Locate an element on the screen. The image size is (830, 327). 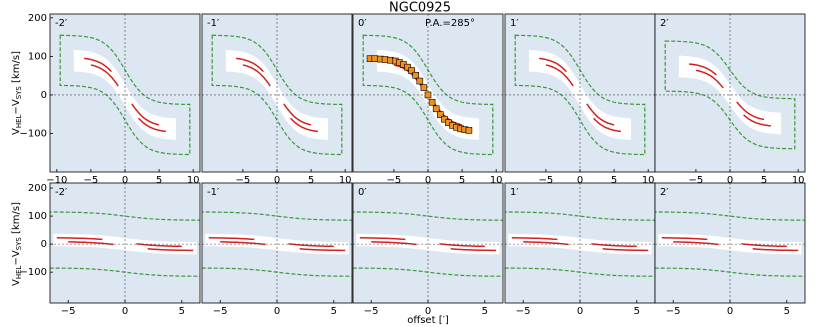
panel-label: 2′ is located at coordinates (664, 192).